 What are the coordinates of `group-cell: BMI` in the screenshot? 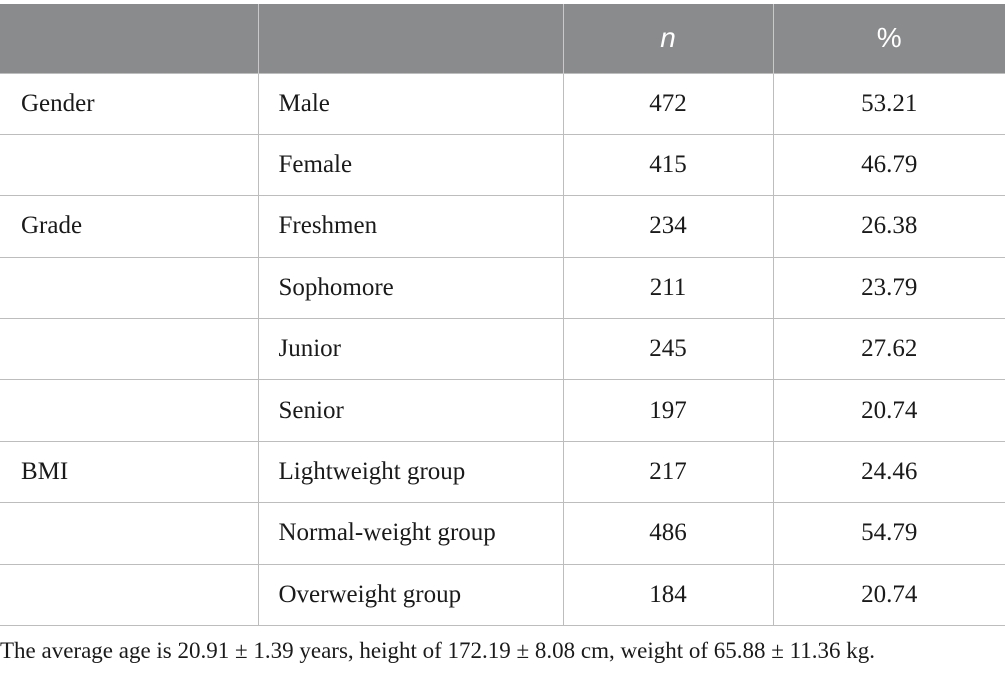 It's located at (129, 471).